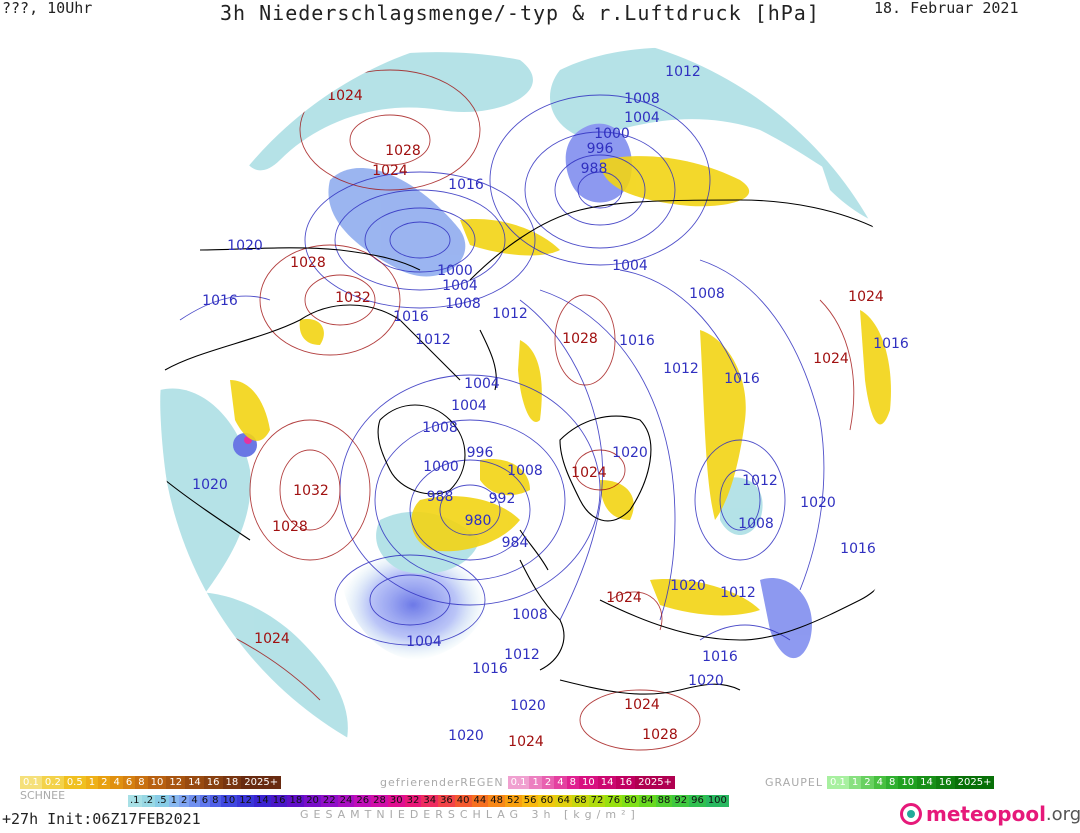 The image size is (1080, 833). Describe the element at coordinates (232, 782) in the screenshot. I see `snow-legend-swatch: 18` at that location.